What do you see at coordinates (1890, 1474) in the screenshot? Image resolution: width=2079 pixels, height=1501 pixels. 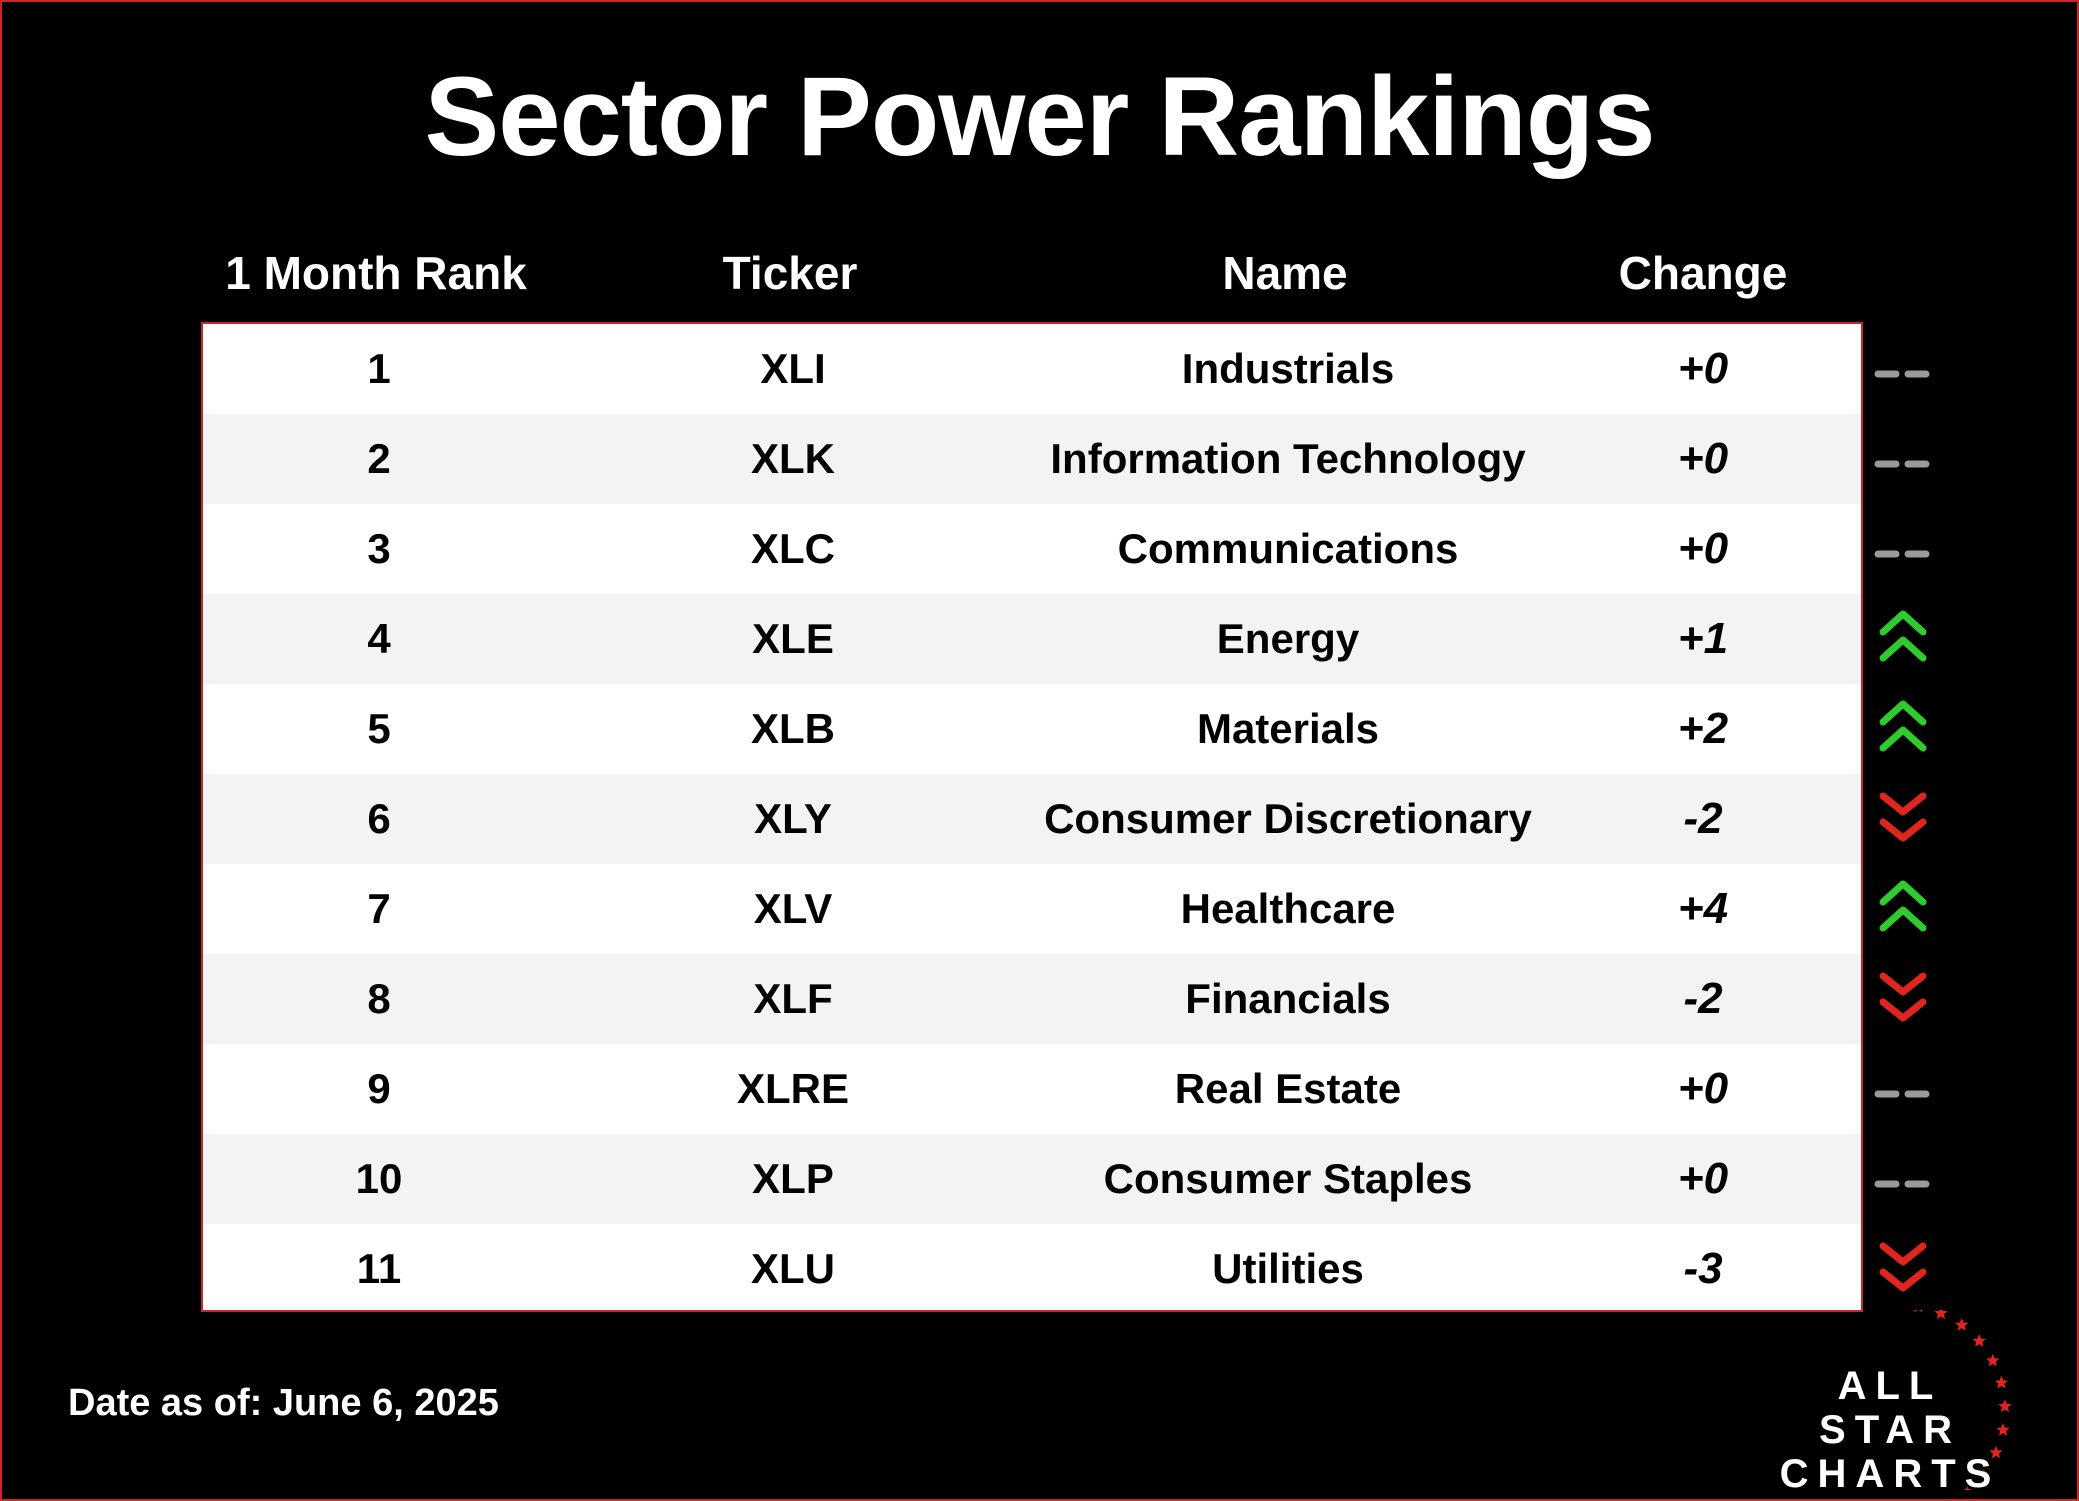 I see `logo-line2: CHARTS` at bounding box center [1890, 1474].